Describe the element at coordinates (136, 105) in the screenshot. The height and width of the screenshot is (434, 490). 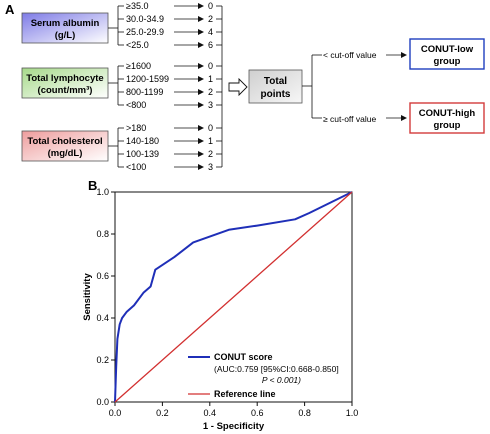
I see `lymphocyte-range-row: <800` at that location.